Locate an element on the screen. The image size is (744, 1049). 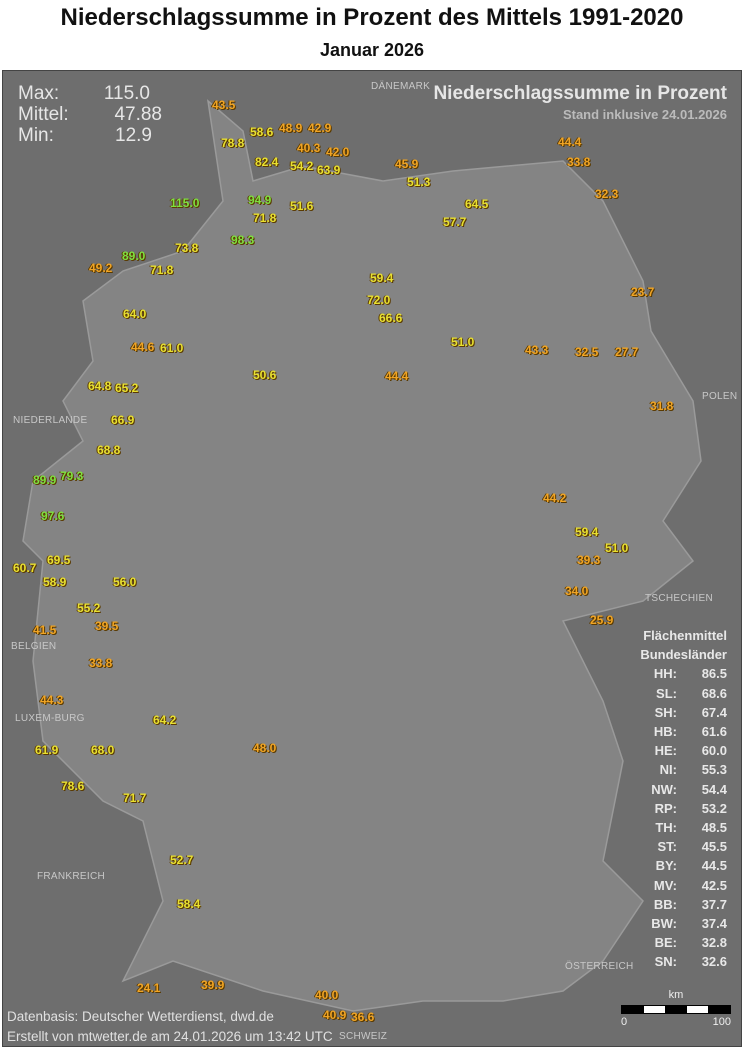
state-code: TH: is located at coordinates (666, 828).